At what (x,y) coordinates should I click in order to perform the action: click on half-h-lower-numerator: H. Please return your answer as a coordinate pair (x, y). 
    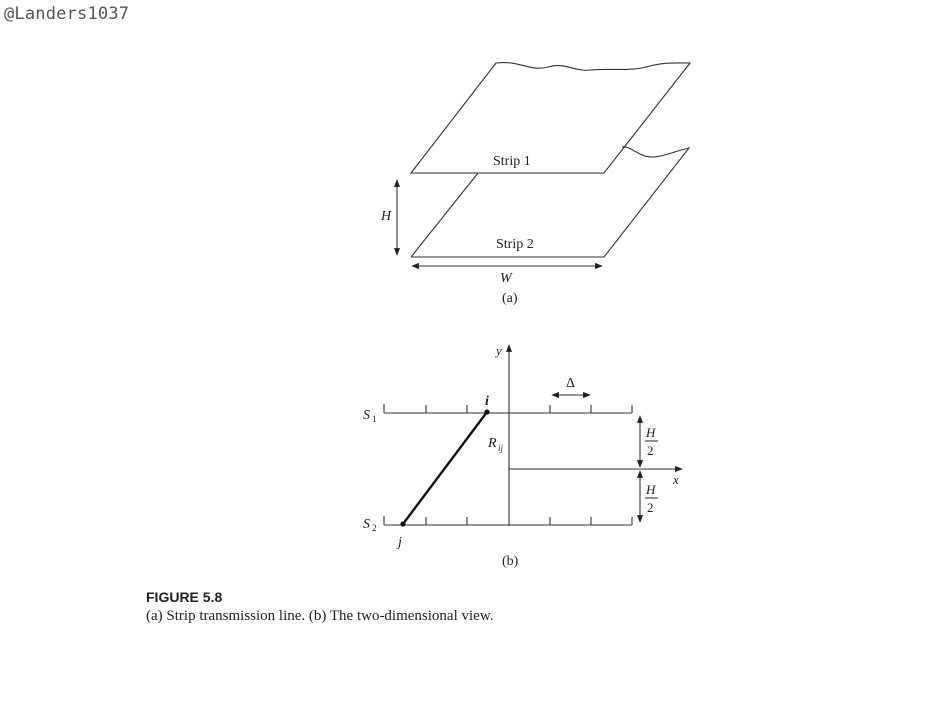
    Looking at the image, I should click on (650, 489).